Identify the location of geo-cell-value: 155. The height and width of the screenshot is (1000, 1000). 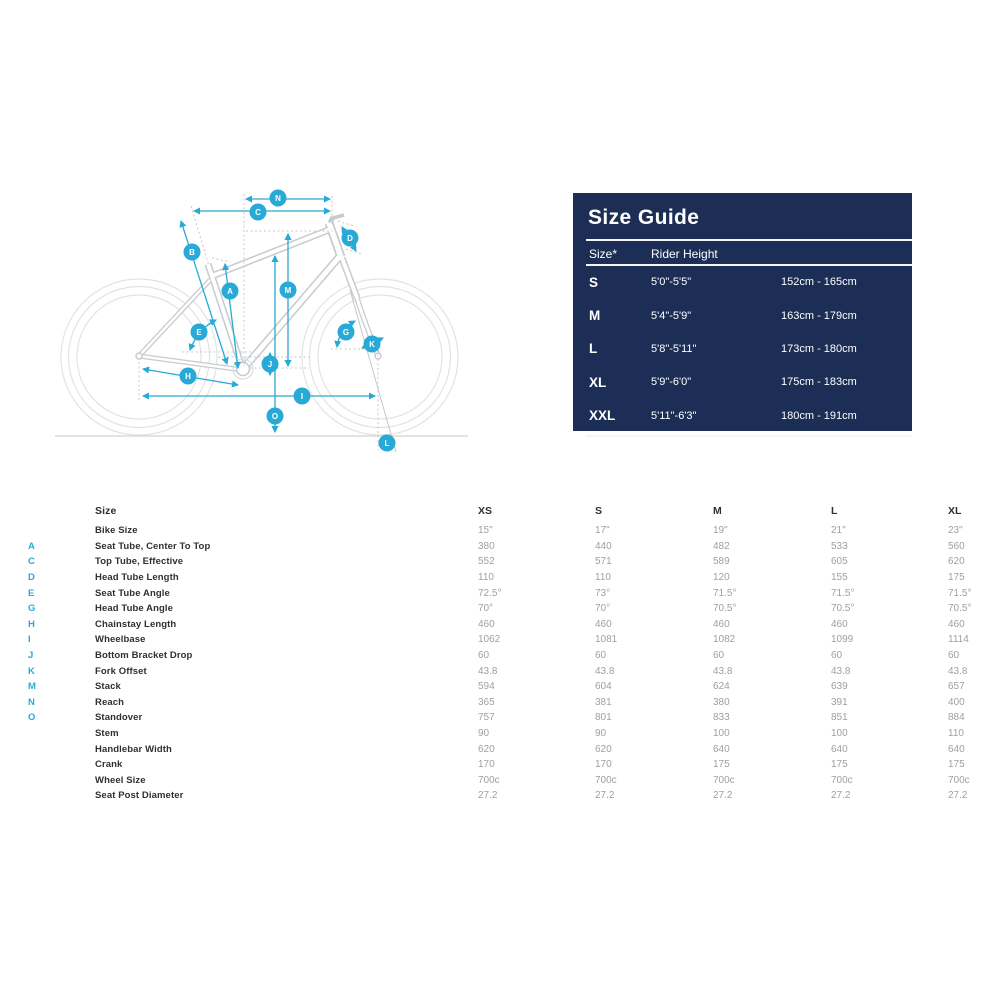
(839, 578).